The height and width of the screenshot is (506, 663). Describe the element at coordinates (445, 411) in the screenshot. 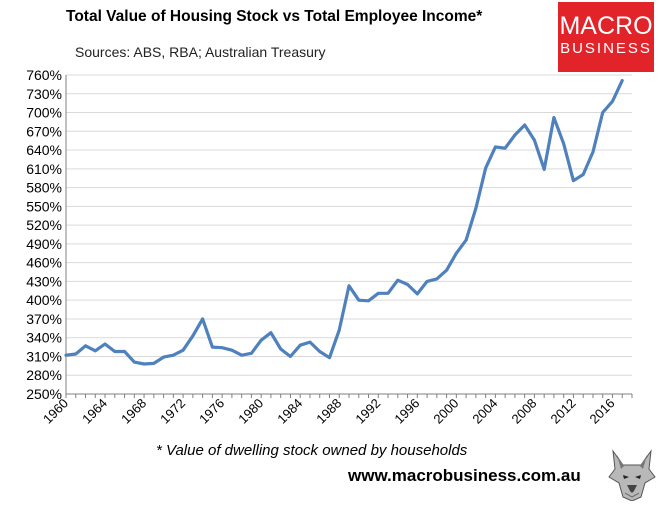

I see `x-tick-label: 2000` at that location.